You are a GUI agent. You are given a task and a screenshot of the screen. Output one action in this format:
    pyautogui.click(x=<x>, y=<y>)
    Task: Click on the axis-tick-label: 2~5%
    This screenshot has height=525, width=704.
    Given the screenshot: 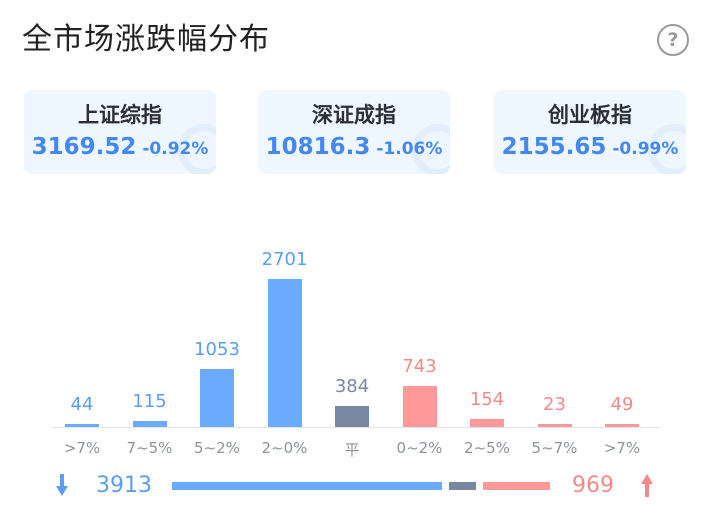 What is the action you would take?
    pyautogui.click(x=487, y=448)
    